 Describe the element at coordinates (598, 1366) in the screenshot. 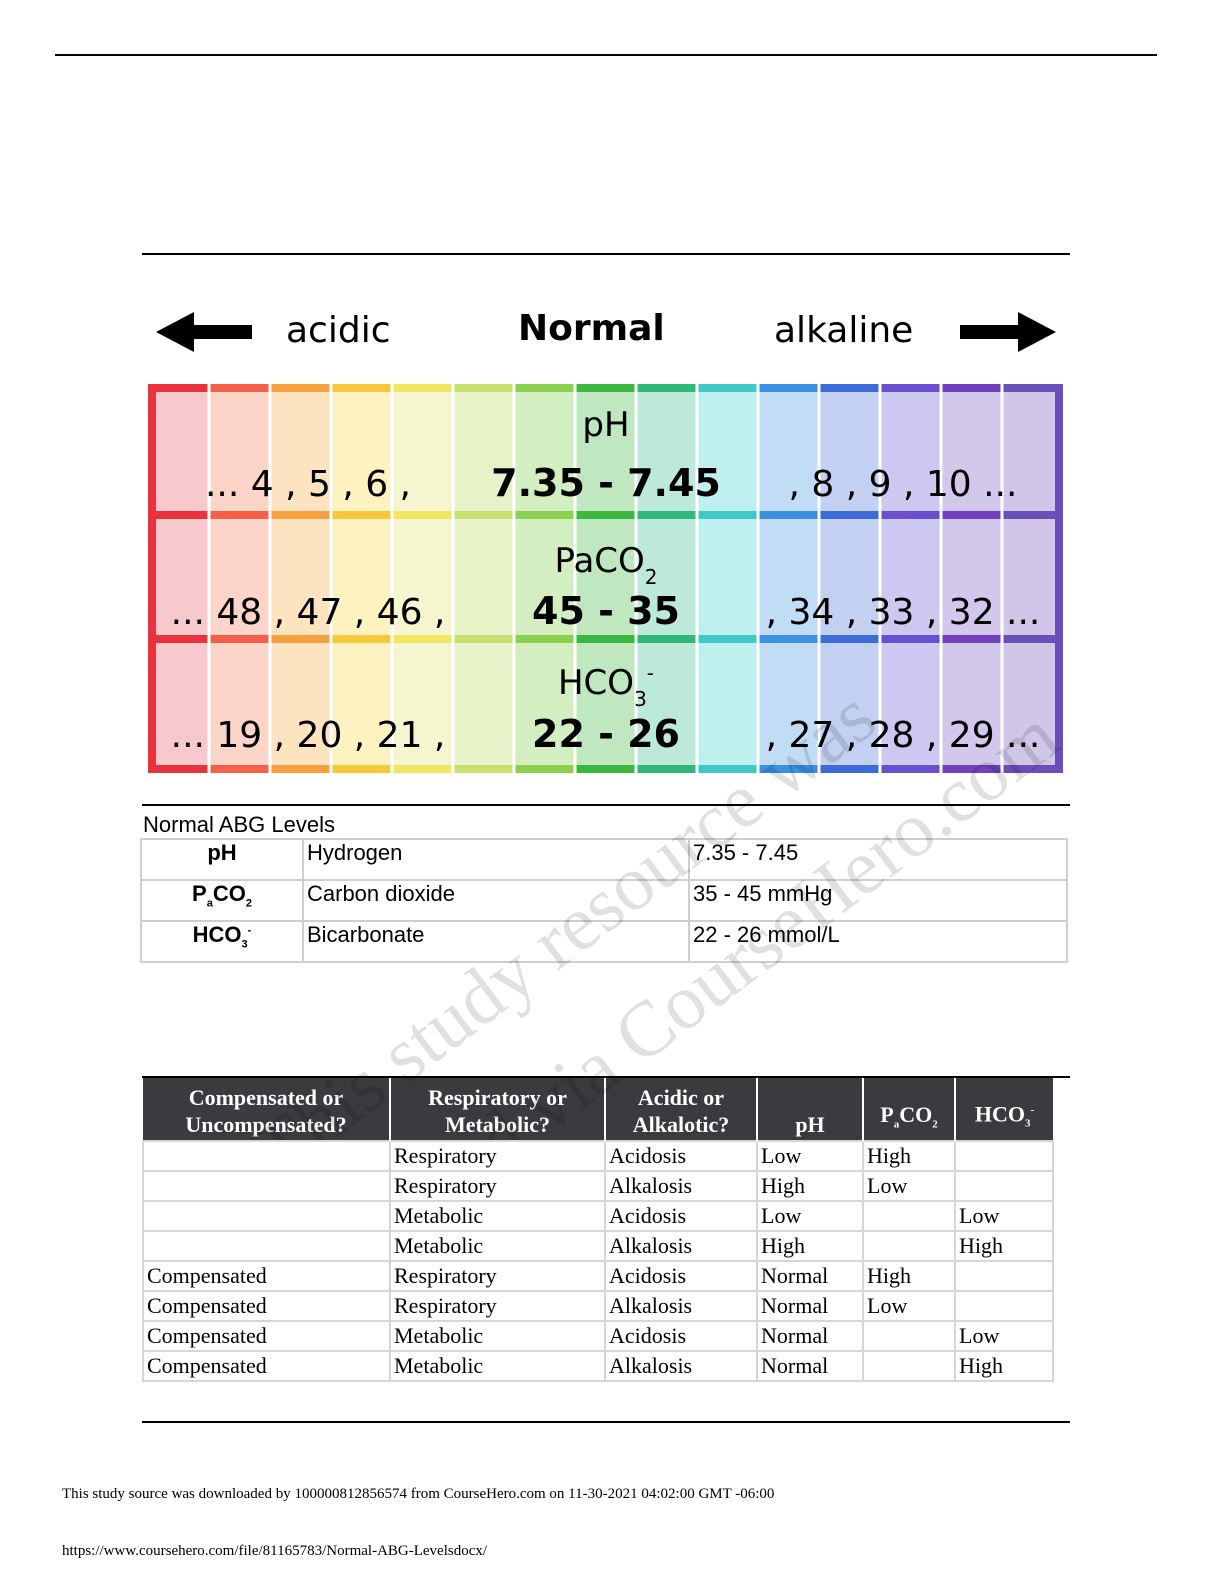

I see `table-row: Compensated Metabolic Alkalosis Normal High` at that location.